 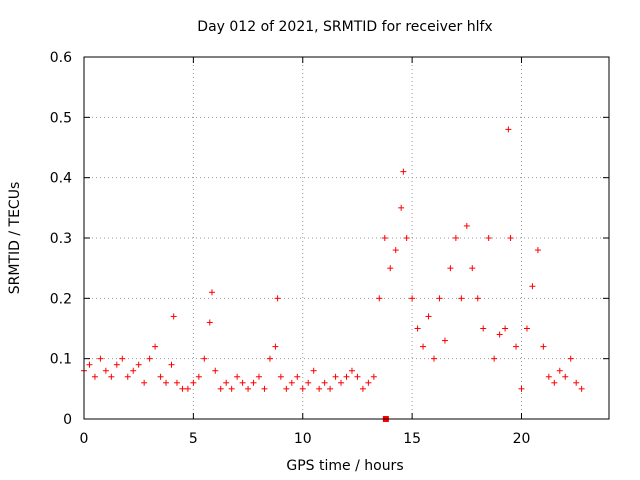 What do you see at coordinates (303, 439) in the screenshot?
I see `x-tick-label: 10` at bounding box center [303, 439].